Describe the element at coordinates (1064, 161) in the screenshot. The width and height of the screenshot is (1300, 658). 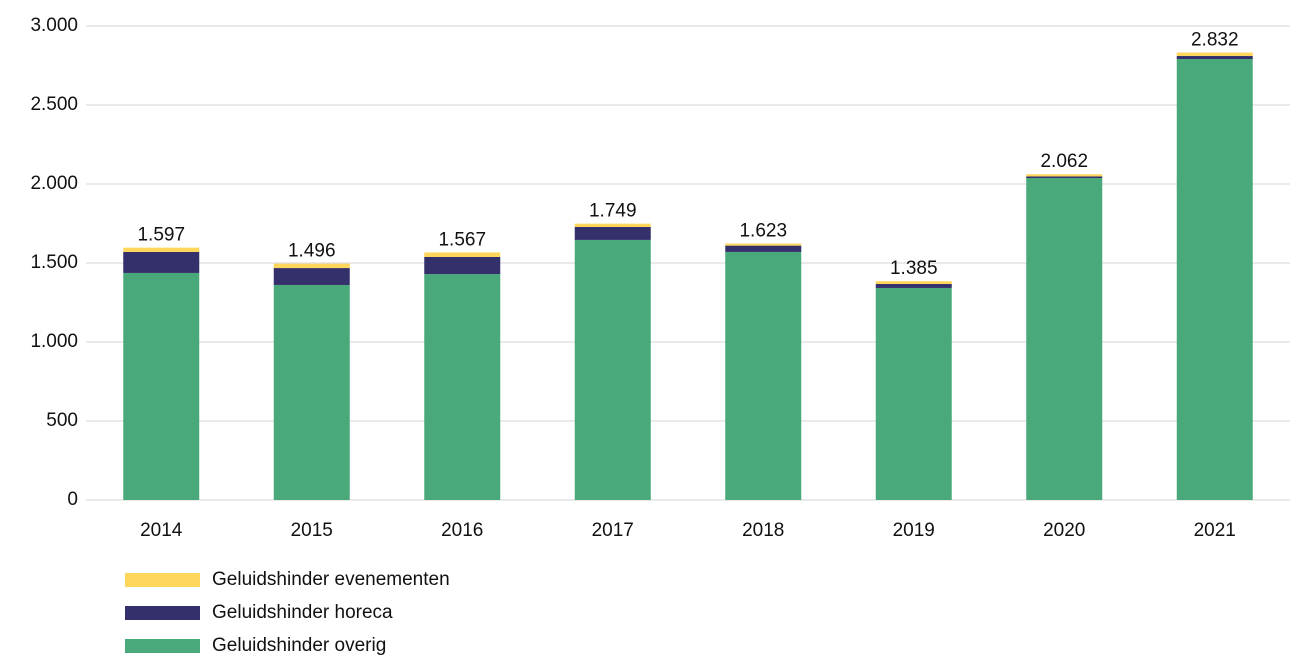
I see `total-label: 2.062` at that location.